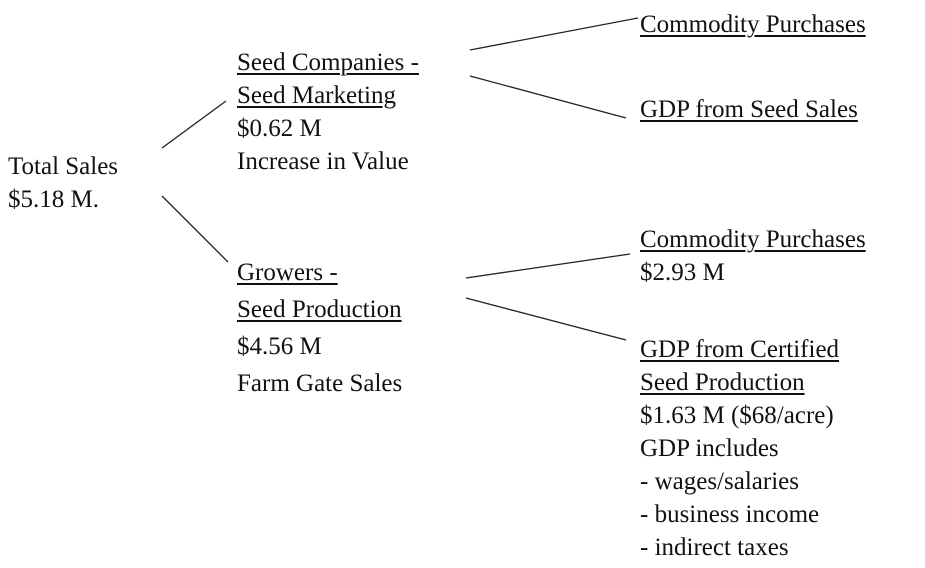 The image size is (925, 568). What do you see at coordinates (320, 383) in the screenshot?
I see `node-line: Farm Gate Sales` at bounding box center [320, 383].